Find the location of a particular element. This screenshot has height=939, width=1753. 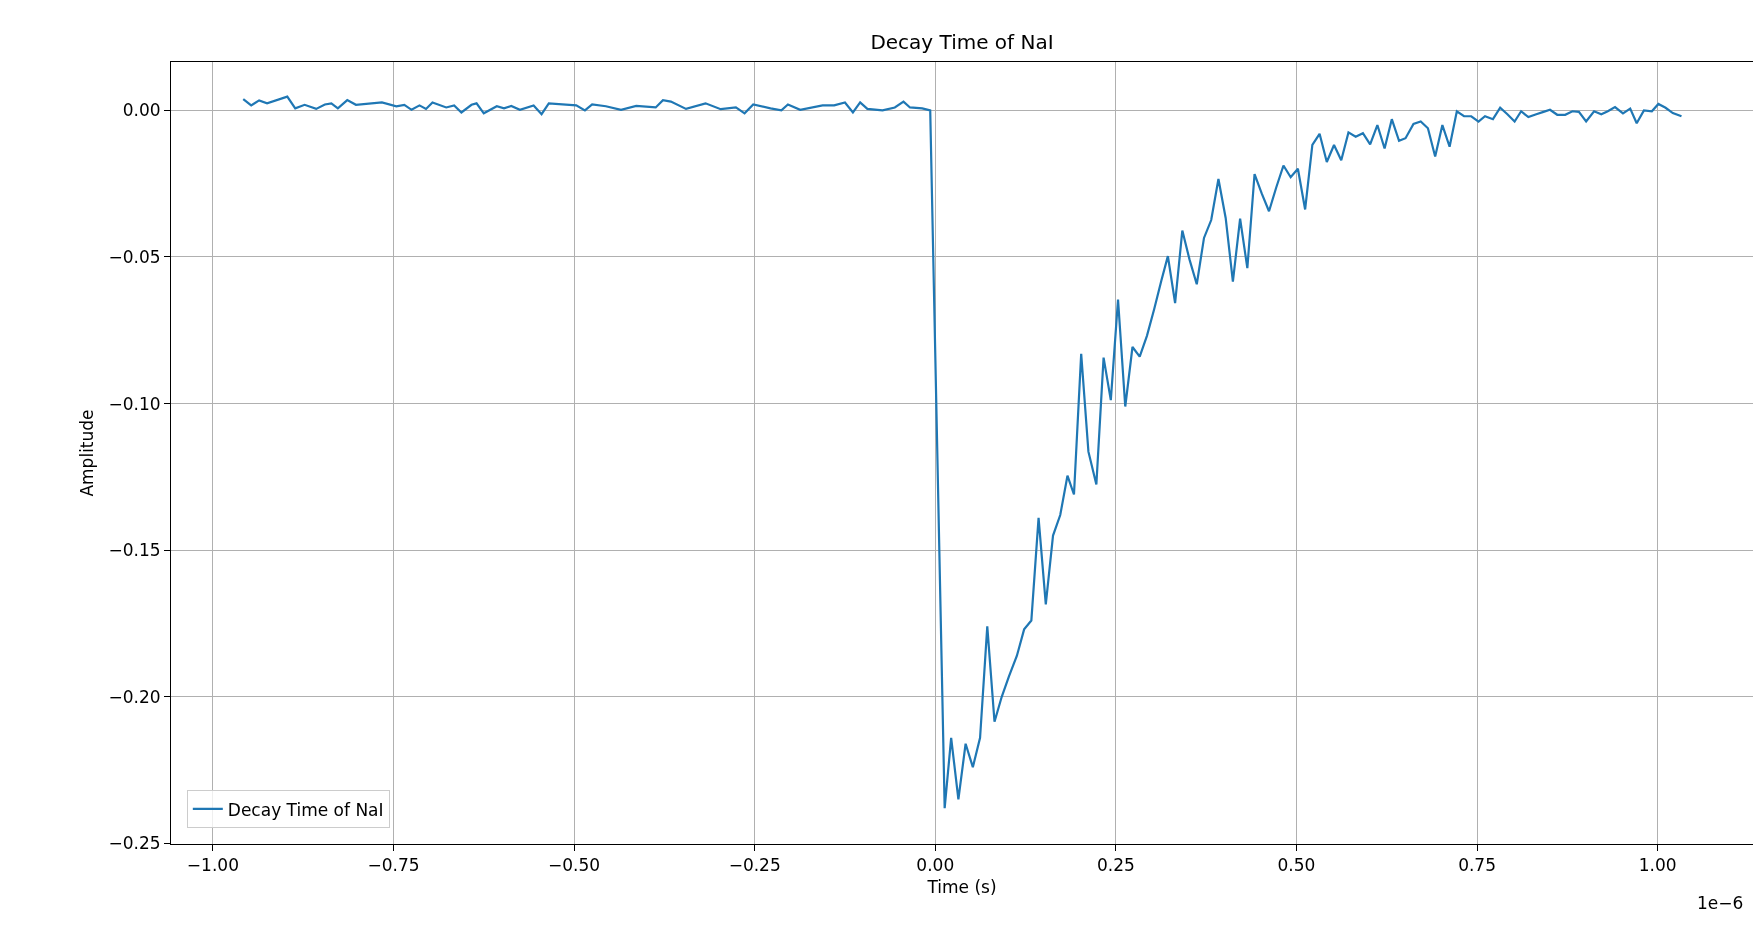

x-axis-title: Time (s) is located at coordinates (961, 886).